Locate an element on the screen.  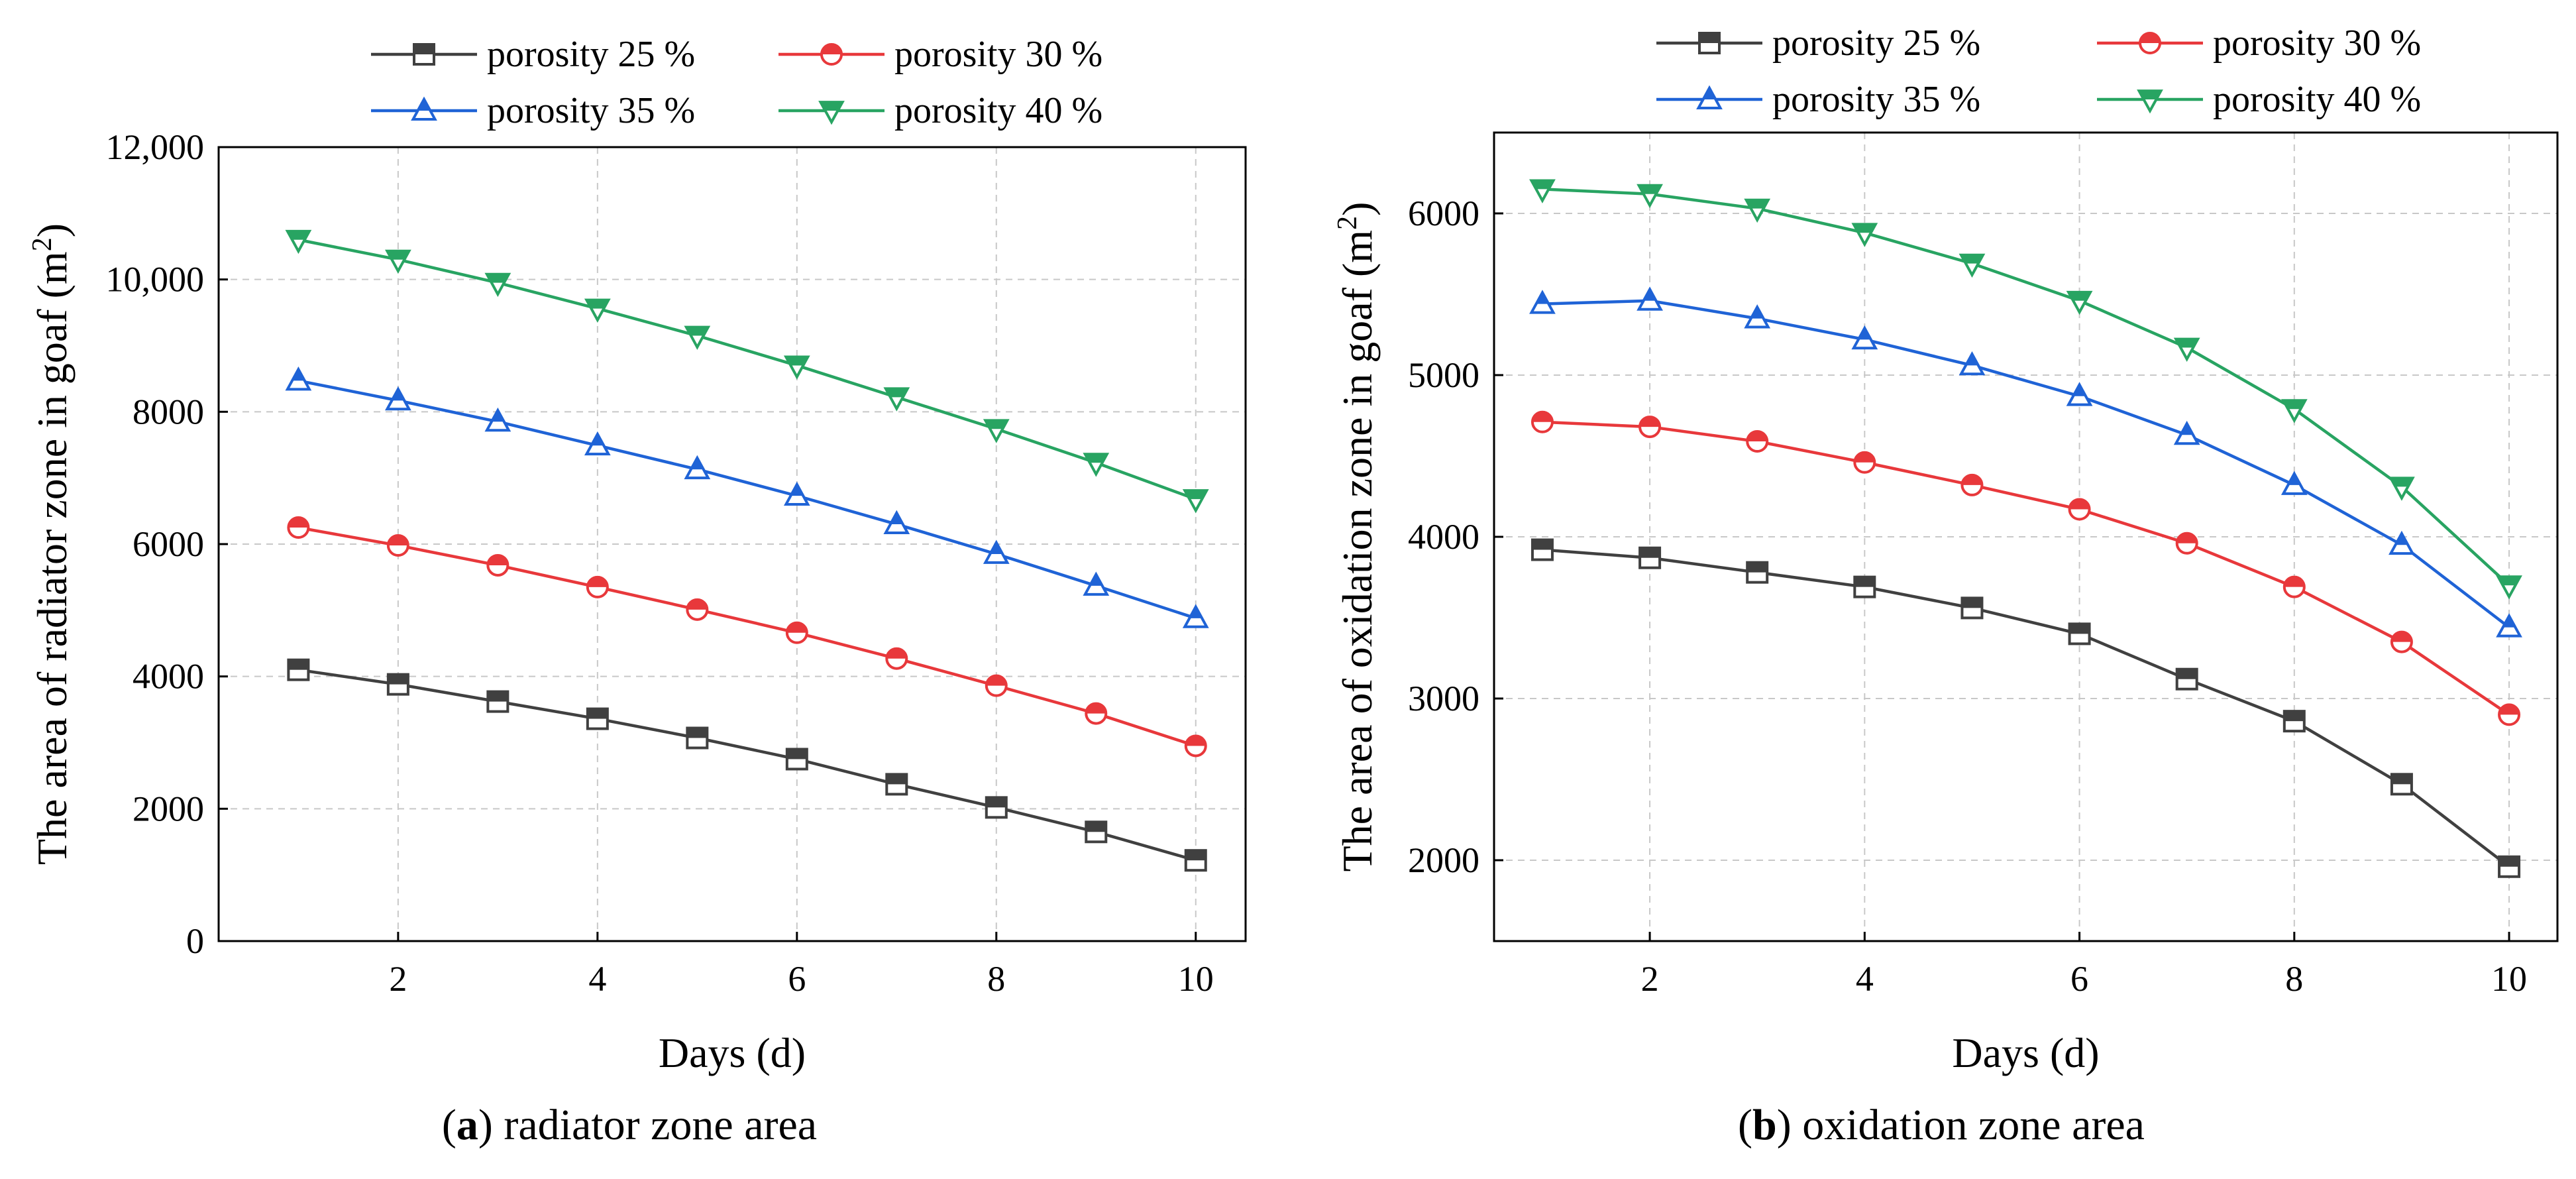
chart-a-legend-label-2: porosity 35 % is located at coordinates (591, 110).